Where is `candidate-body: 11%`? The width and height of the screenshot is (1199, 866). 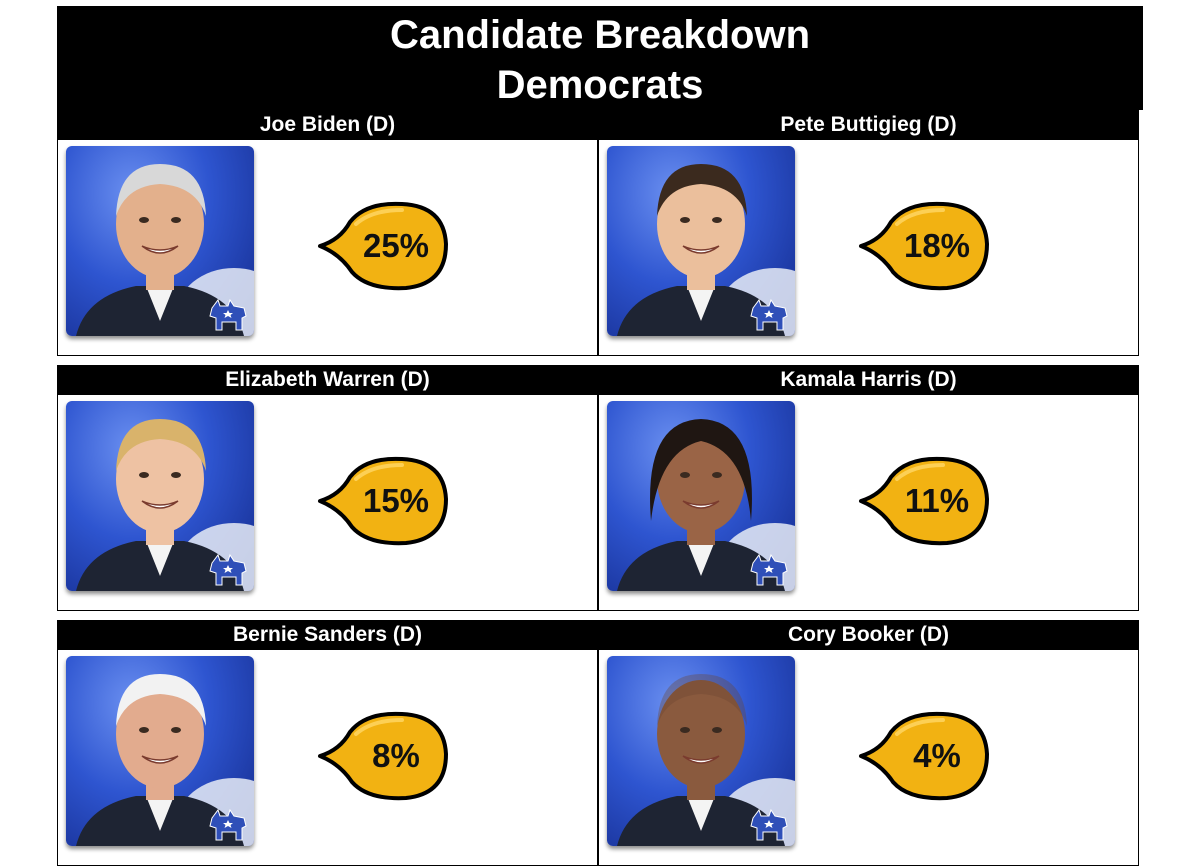
candidate-body: 11% is located at coordinates (868, 502).